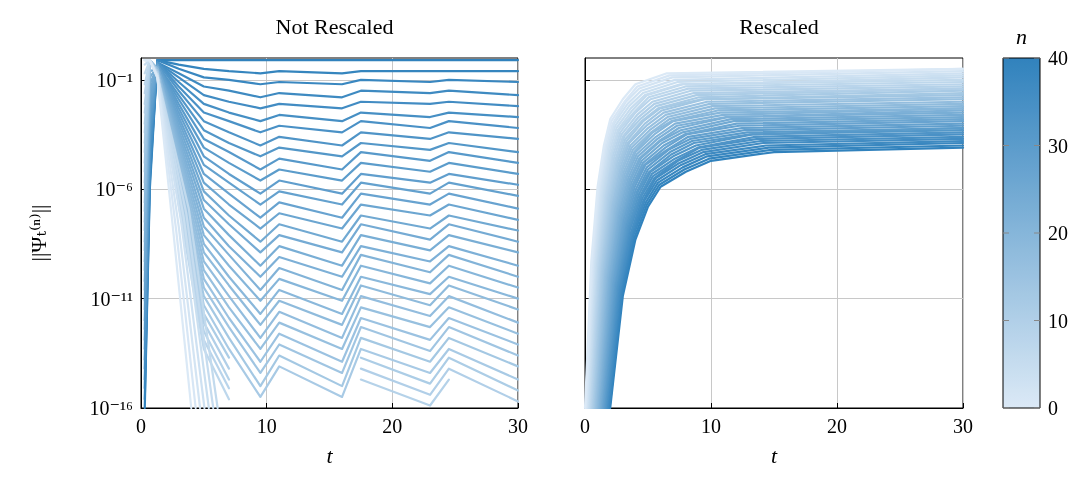 Image resolution: width=1090 pixels, height=479 pixels. What do you see at coordinates (779, 26) in the screenshot?
I see `chart-title: Rescaled` at bounding box center [779, 26].